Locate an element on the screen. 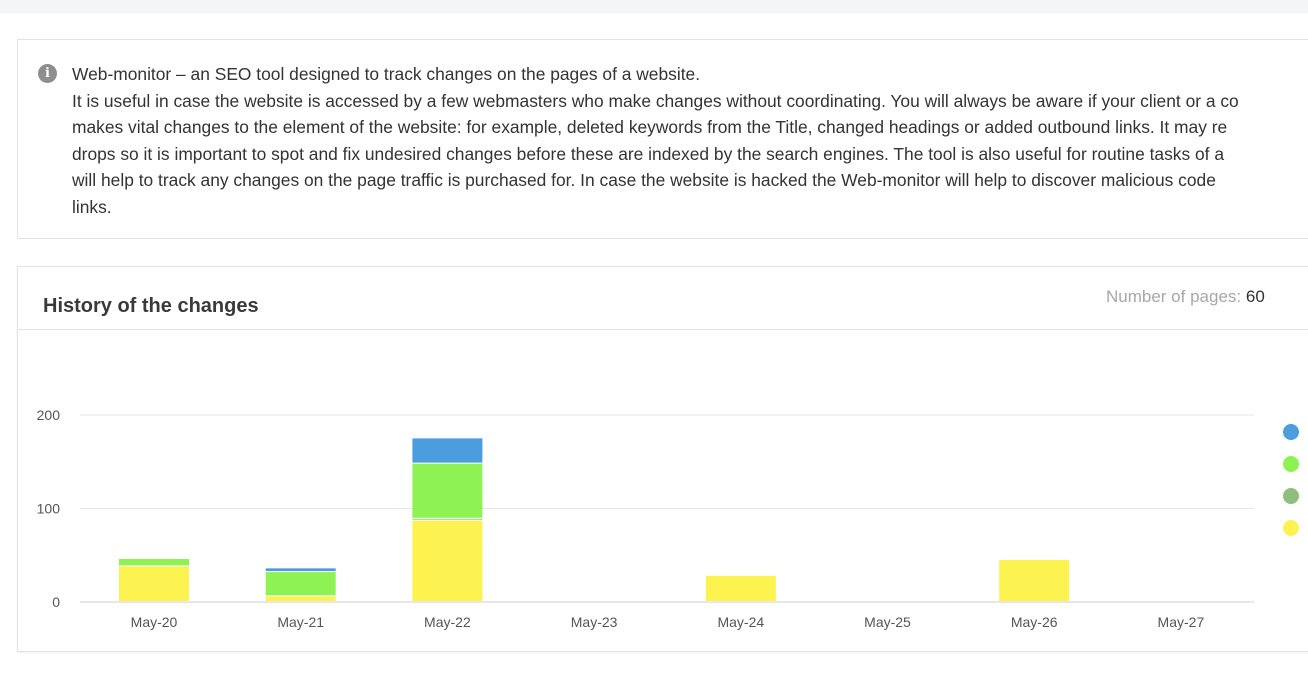 The width and height of the screenshot is (1308, 678). legend-dot-green is located at coordinates (1291, 464).